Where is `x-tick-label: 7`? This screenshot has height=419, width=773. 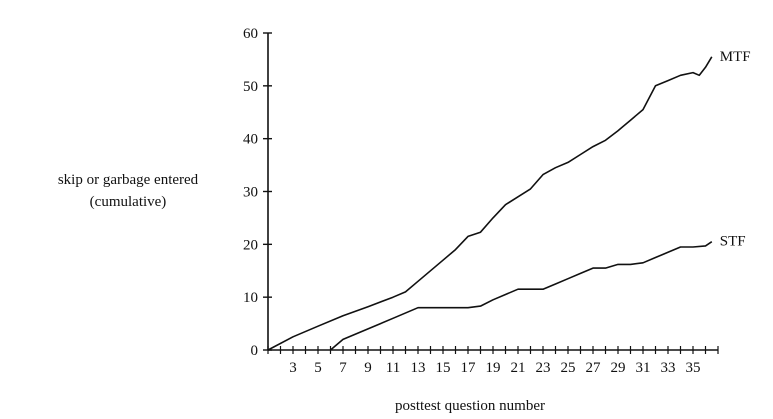 x-tick-label: 7 is located at coordinates (343, 368).